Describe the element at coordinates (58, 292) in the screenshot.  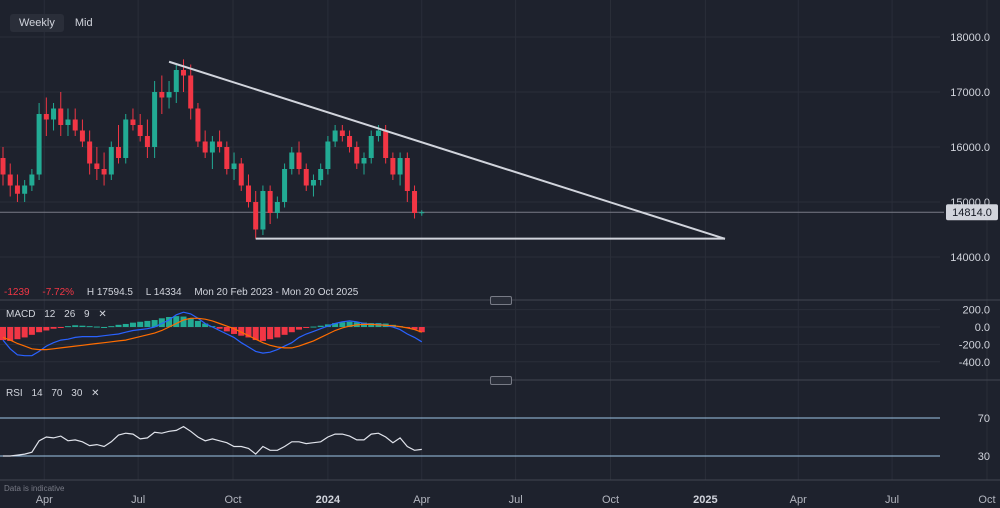
I see `price-change-percent: -7.72%` at that location.